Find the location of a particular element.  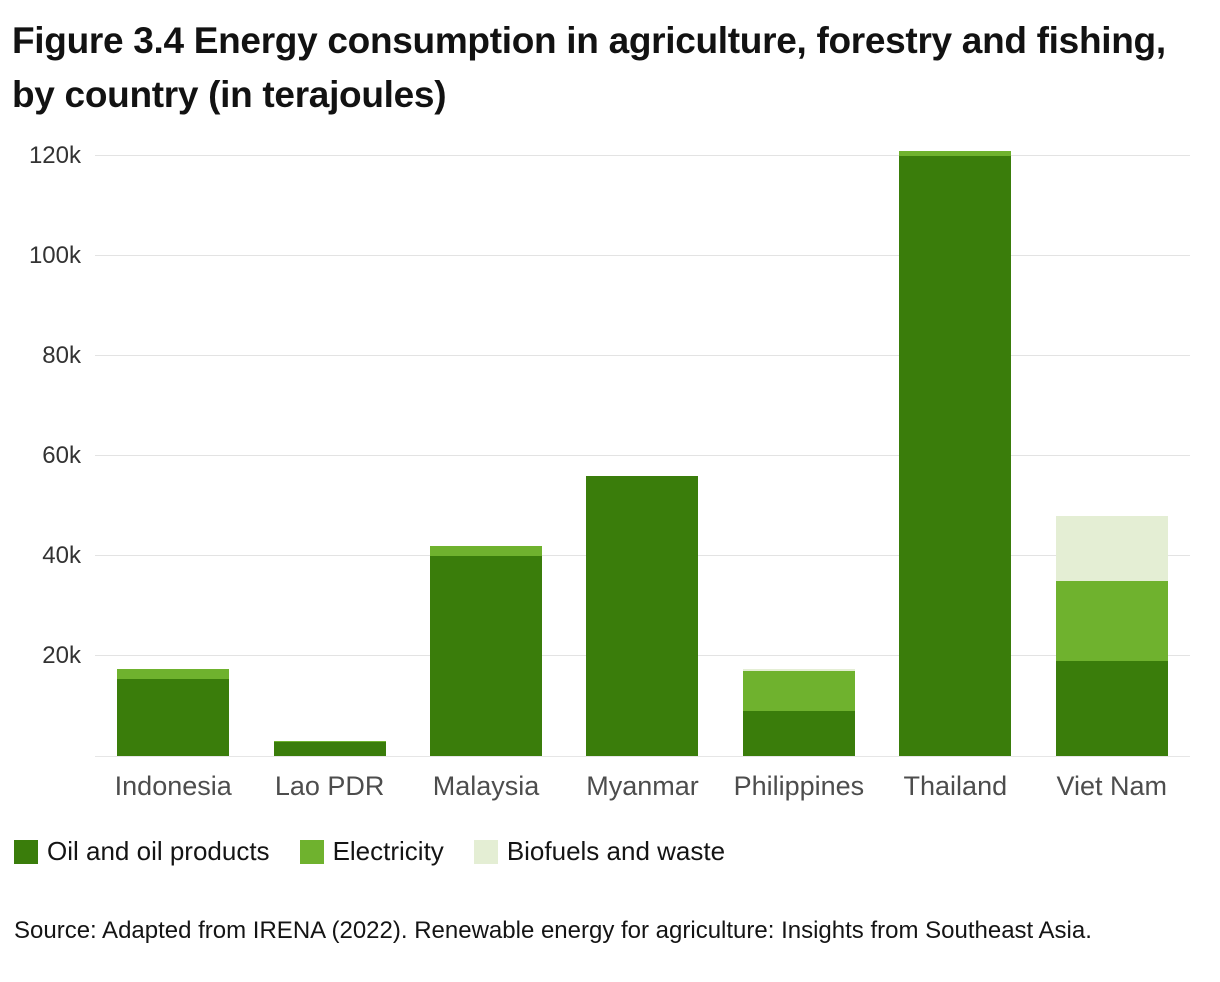

segment-philippines-oil-and-oil-products is located at coordinates (798, 734).